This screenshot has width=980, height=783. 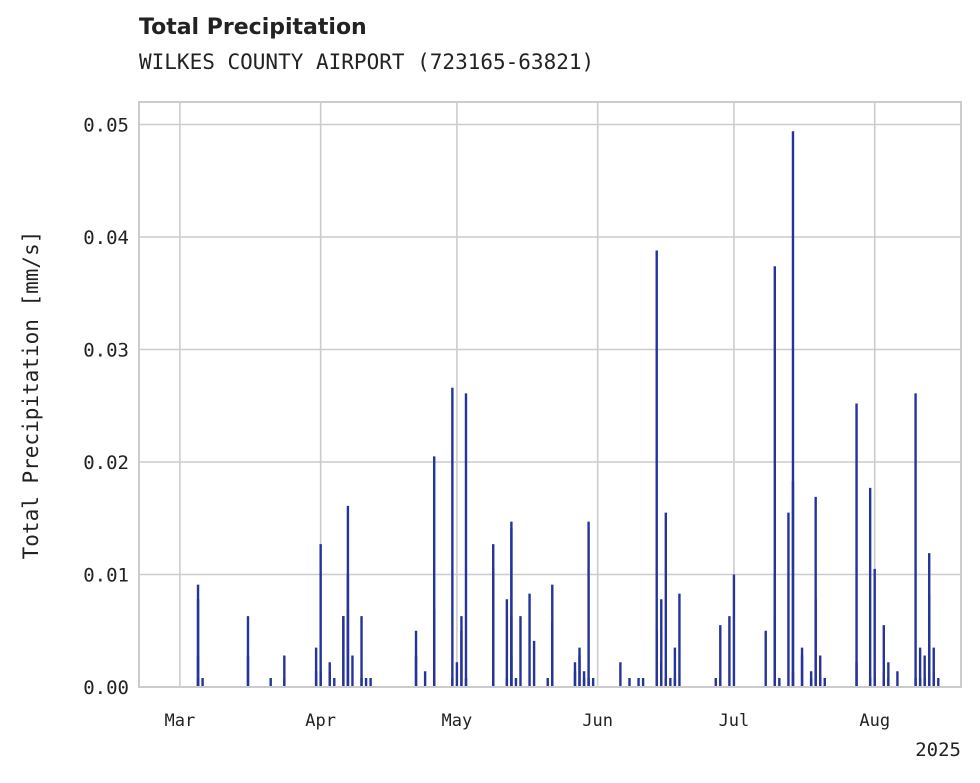 I want to click on y-axis-ticks: 0.00 0.01 0.02 0.03 0.04 0.05, so click(x=106, y=407).